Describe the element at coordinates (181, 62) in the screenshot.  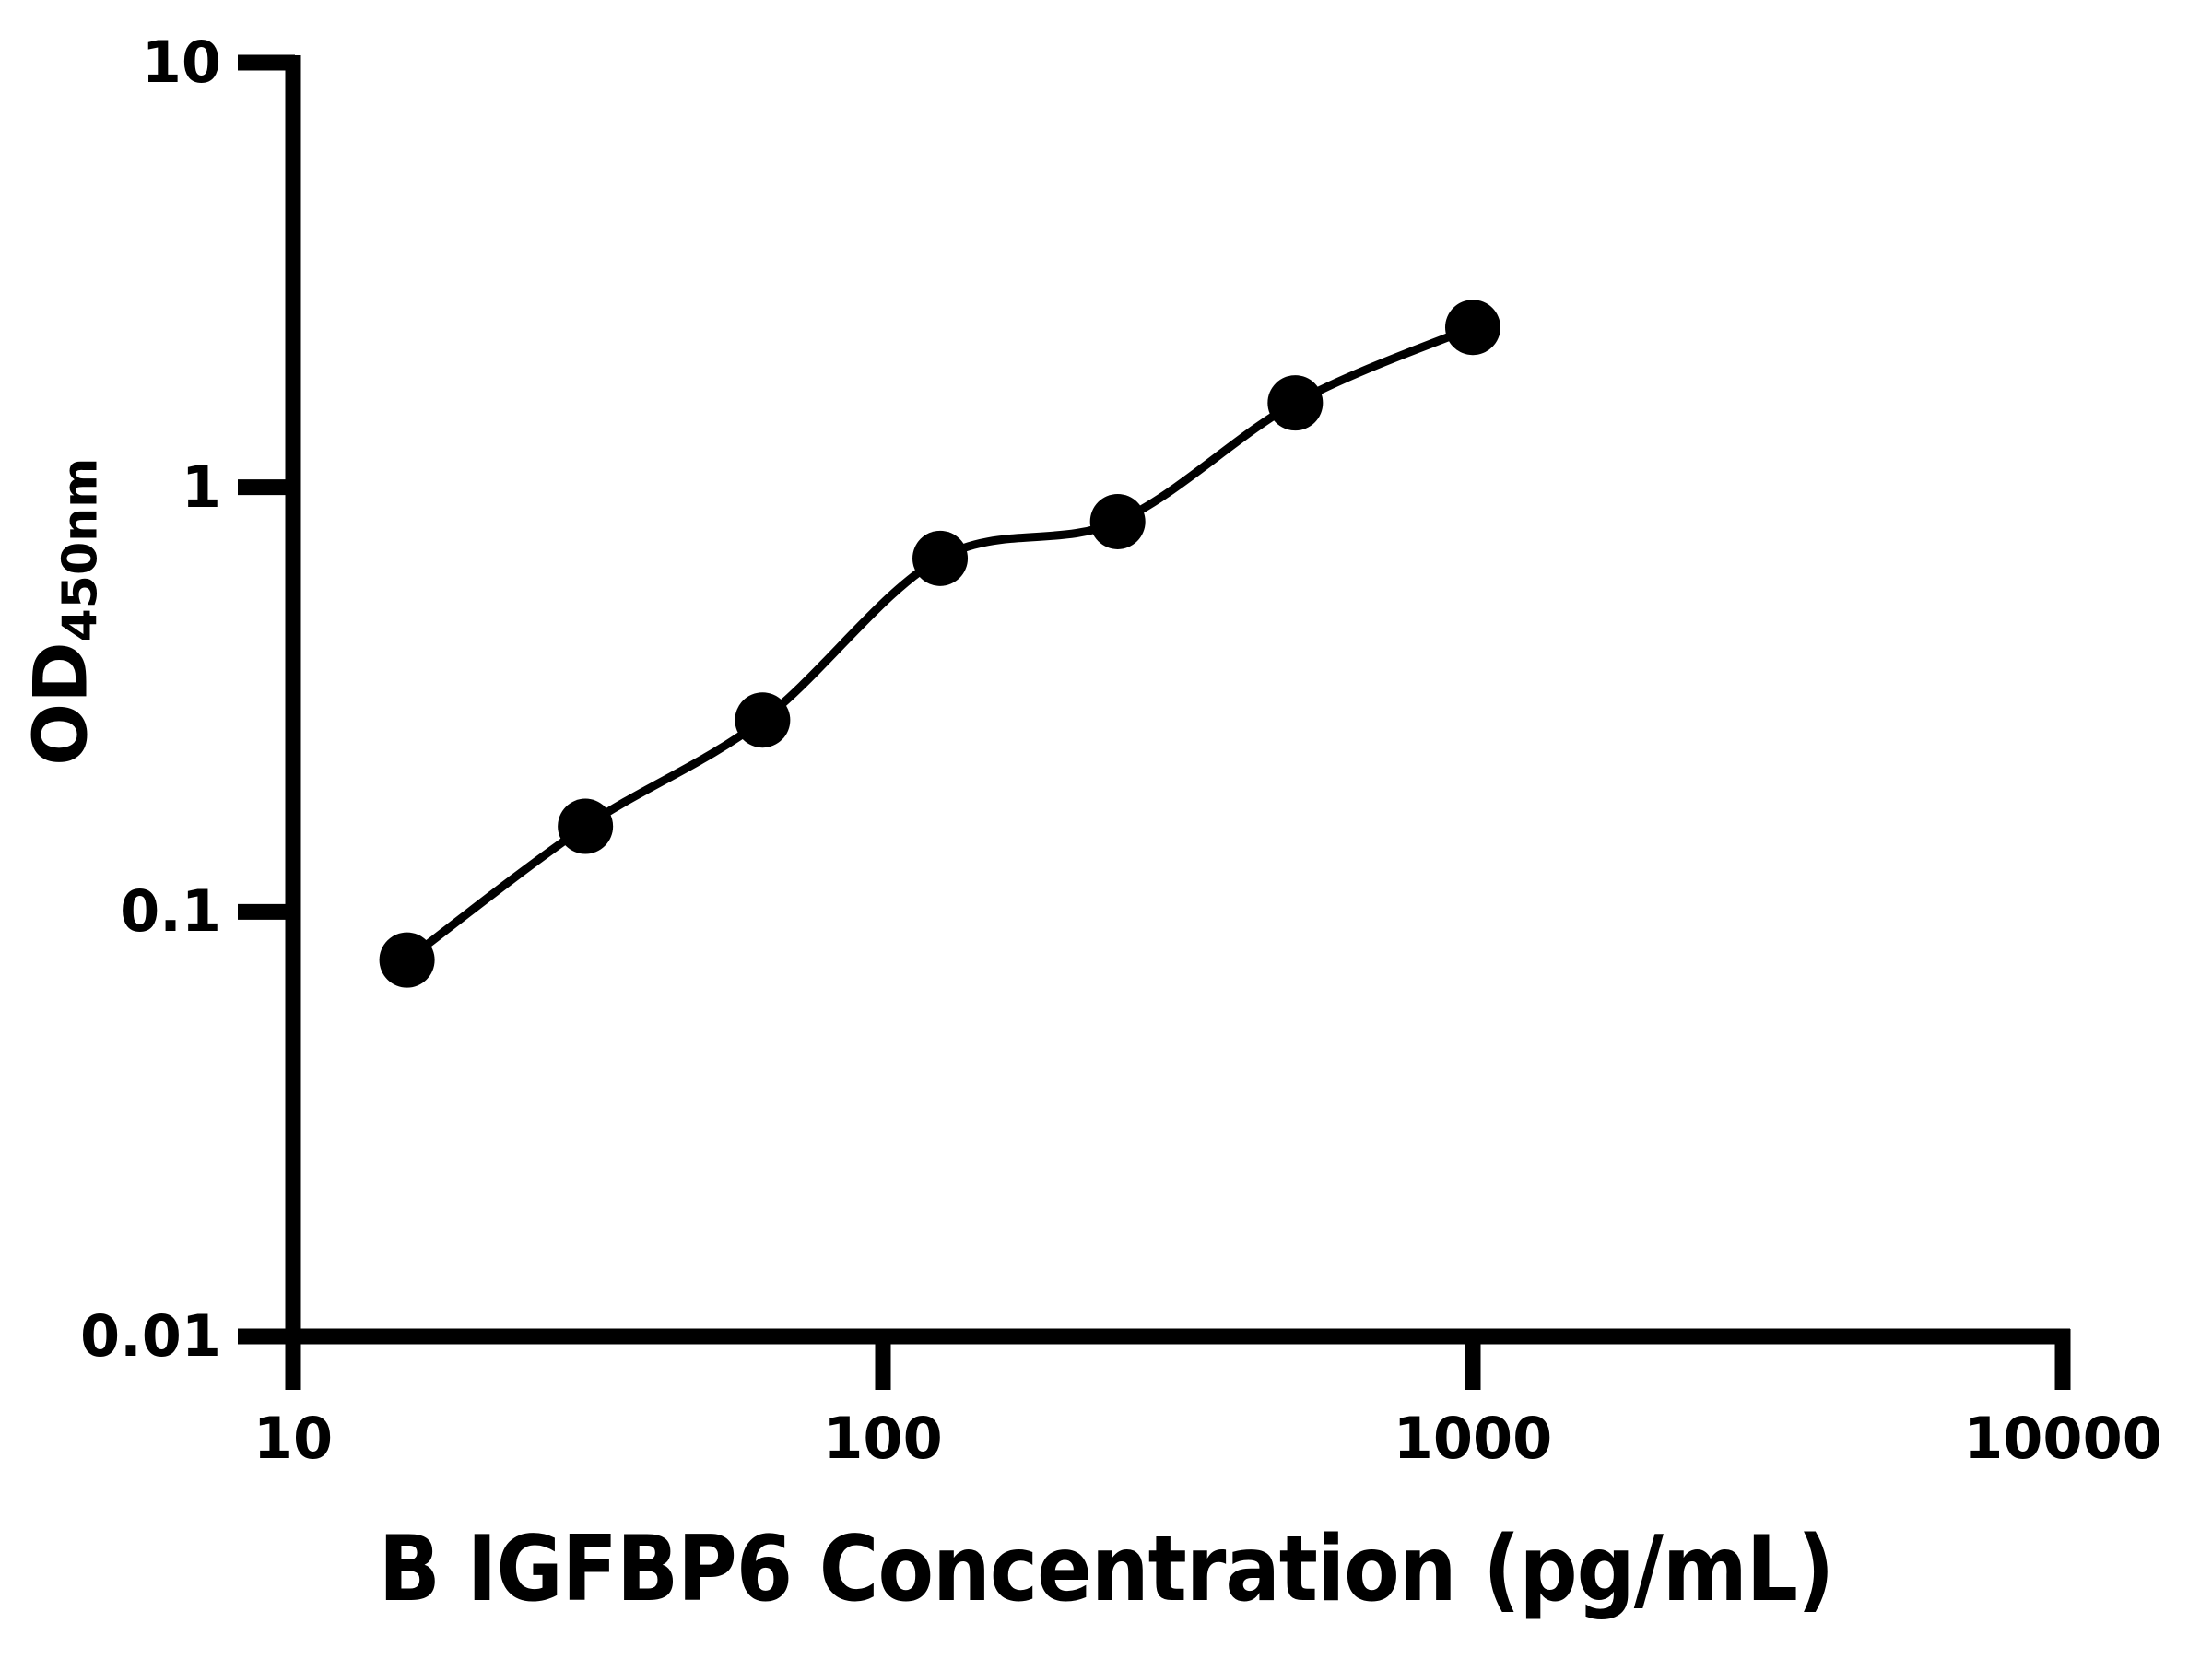
I see `y-tick-label: 10` at that location.